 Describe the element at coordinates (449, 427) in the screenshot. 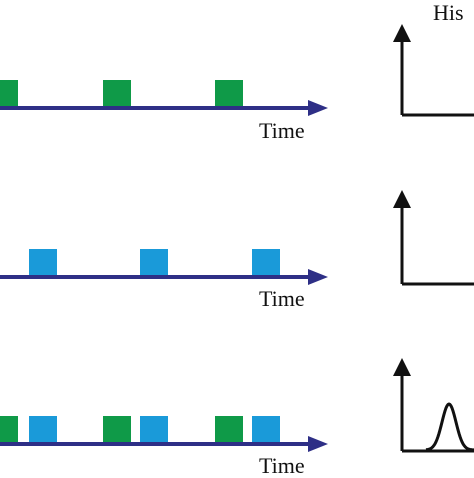

I see `histogram-peak-curve` at that location.